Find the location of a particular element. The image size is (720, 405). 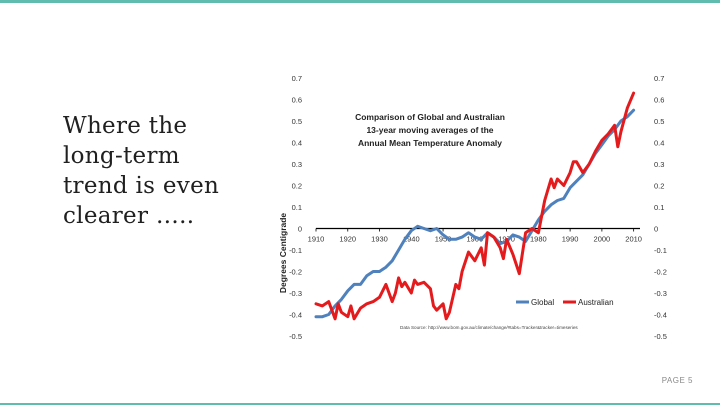

y-tick-label-left: 0 is located at coordinates (300, 229).